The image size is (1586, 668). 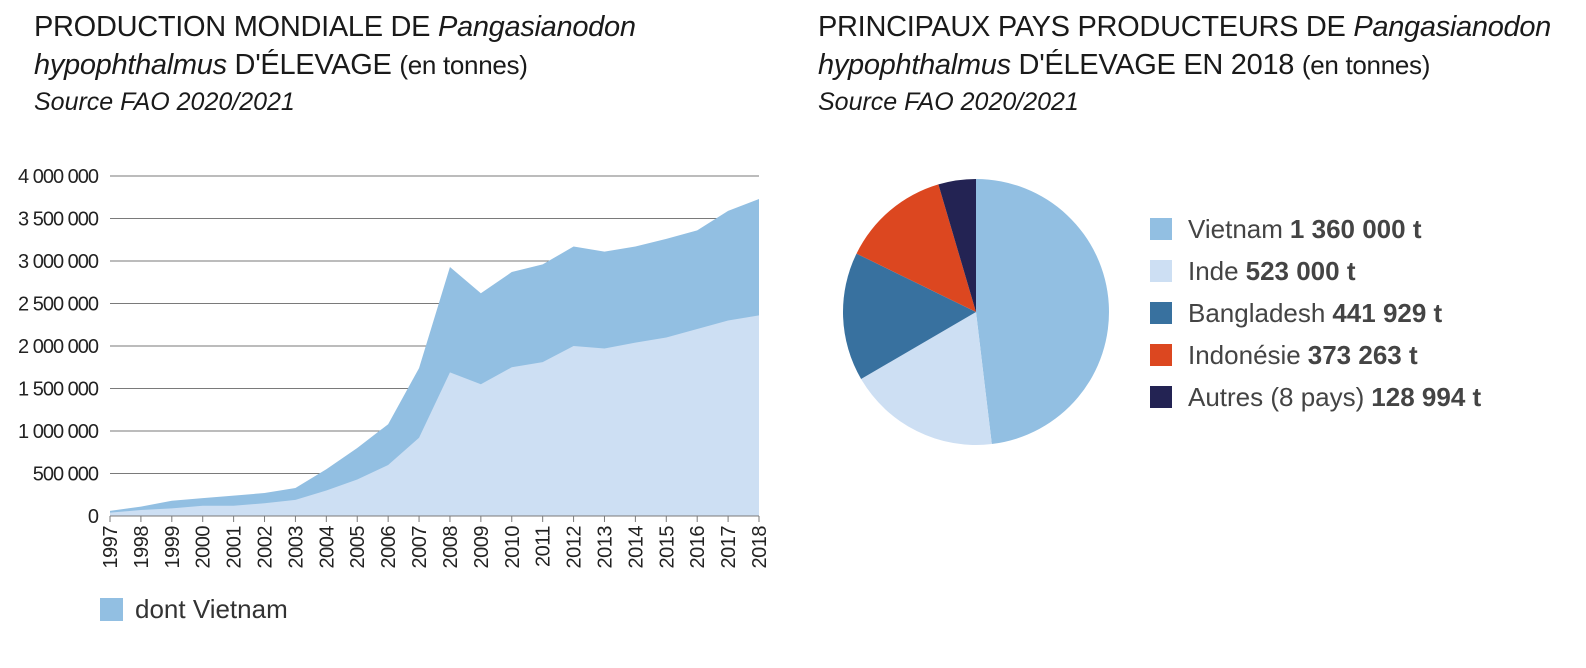 What do you see at coordinates (605, 547) in the screenshot?
I see `x-tick-label: 2013` at bounding box center [605, 547].